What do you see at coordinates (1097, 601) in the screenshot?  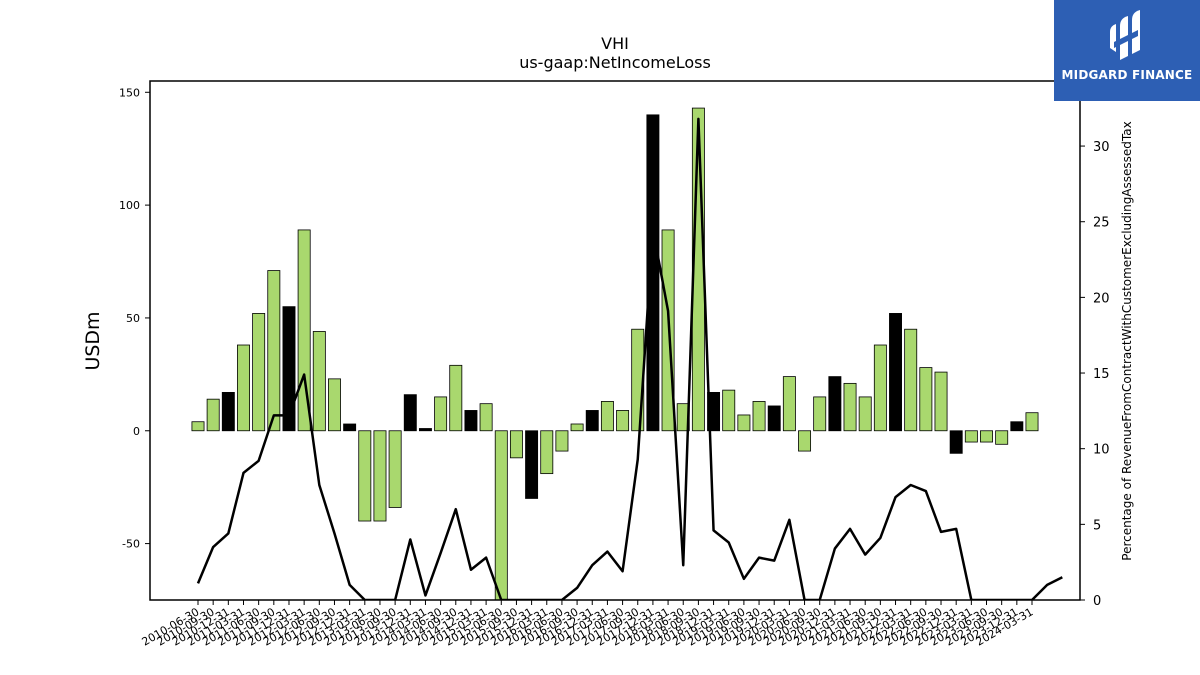 I see `y2-tick-label: 0` at bounding box center [1097, 601].